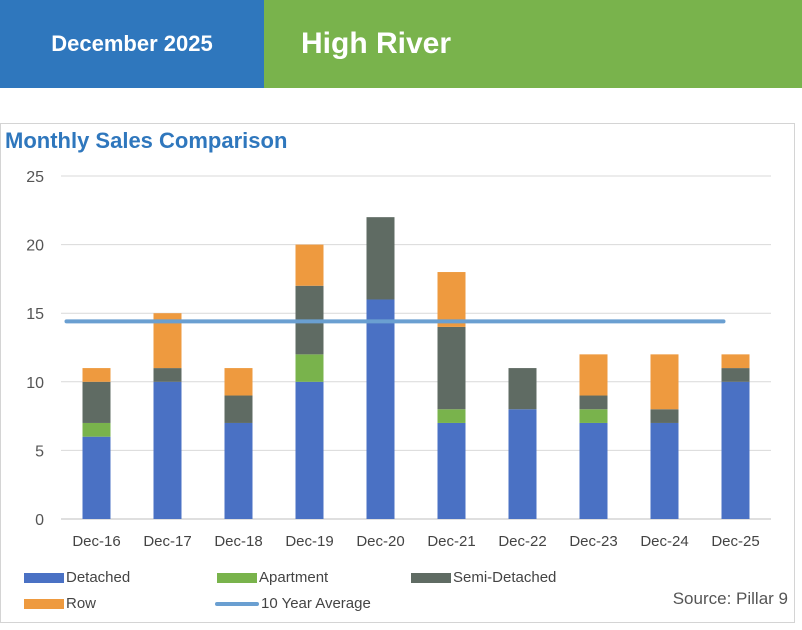 The width and height of the screenshot is (802, 630). What do you see at coordinates (522, 541) in the screenshot?
I see `x-tick-label: Dec-22` at bounding box center [522, 541].